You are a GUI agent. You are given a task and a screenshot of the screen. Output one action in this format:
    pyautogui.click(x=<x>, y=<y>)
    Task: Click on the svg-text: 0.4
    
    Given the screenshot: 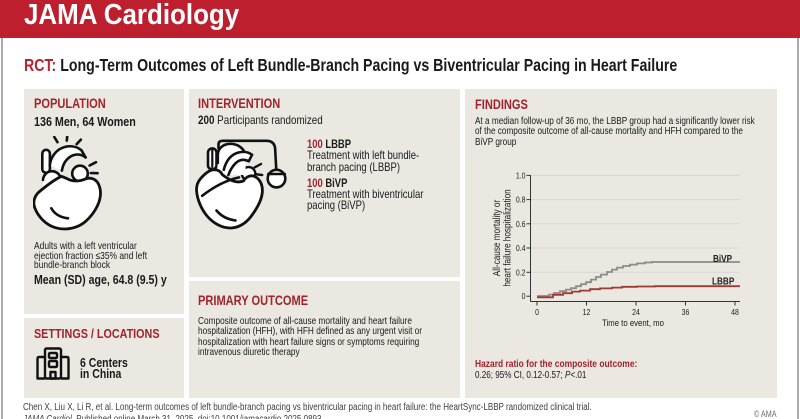 What is the action you would take?
    pyautogui.click(x=521, y=248)
    